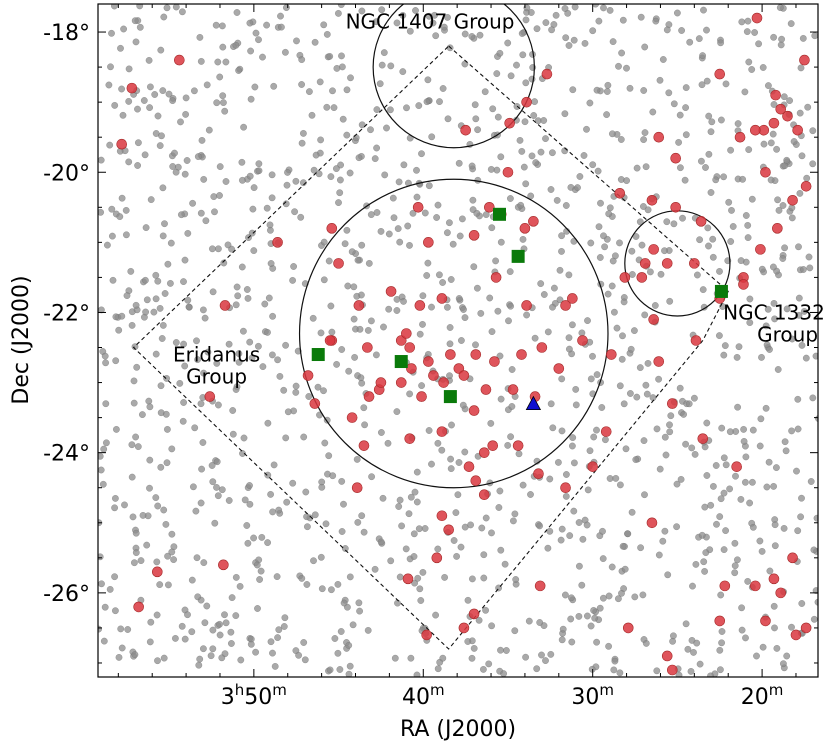  I want to click on x-tick-label: 40m, so click(423, 695).